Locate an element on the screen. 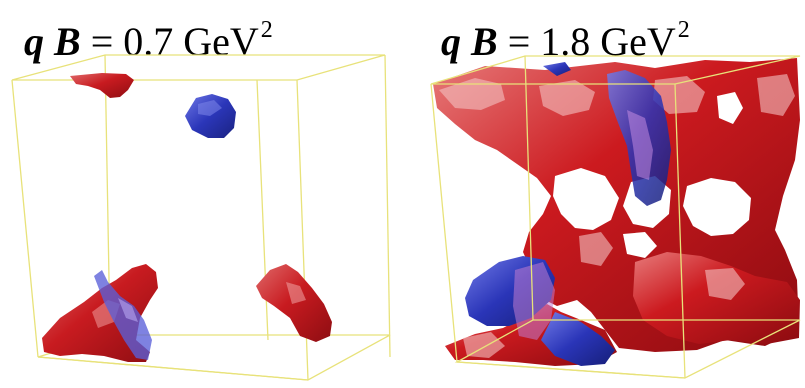  red-isosurface is located at coordinates (102, 85).